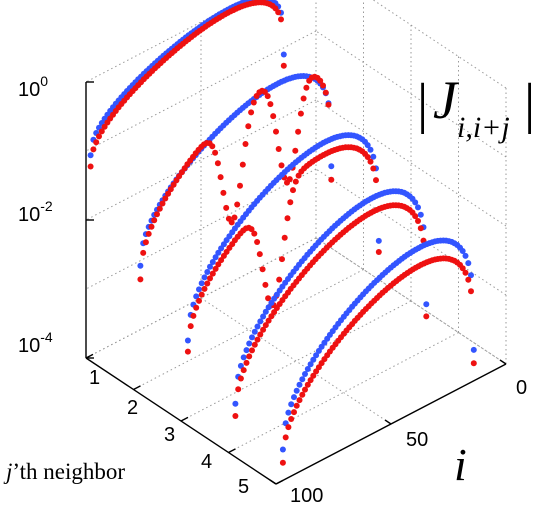  What do you see at coordinates (169, 435) in the screenshot?
I see `x-tick-3: 3` at bounding box center [169, 435].